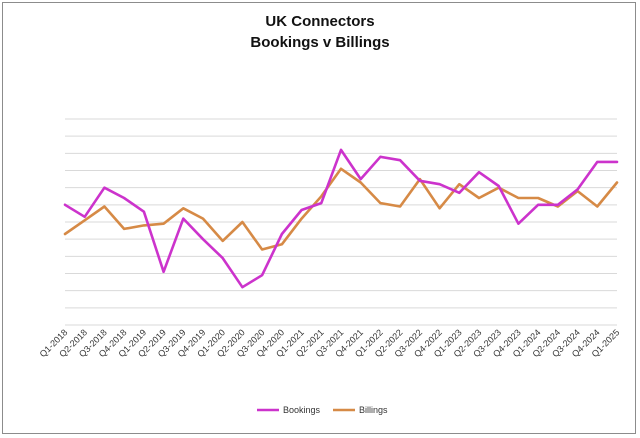 Image resolution: width=640 pixels, height=438 pixels. What do you see at coordinates (302, 410) in the screenshot?
I see `legend-label-bookings: Bookings` at bounding box center [302, 410].